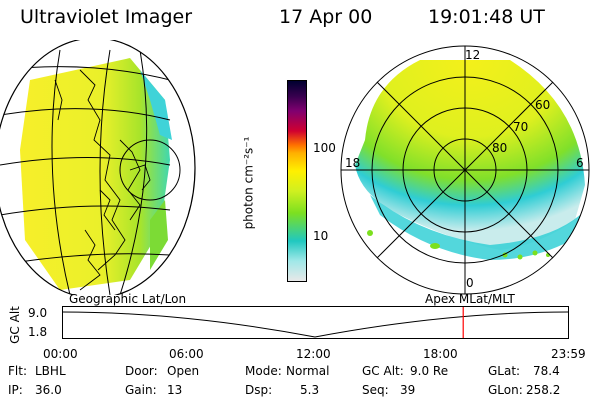 The width and height of the screenshot is (600, 400). Describe the element at coordinates (48, 390) in the screenshot. I see `ip-value: 36.0` at that location.